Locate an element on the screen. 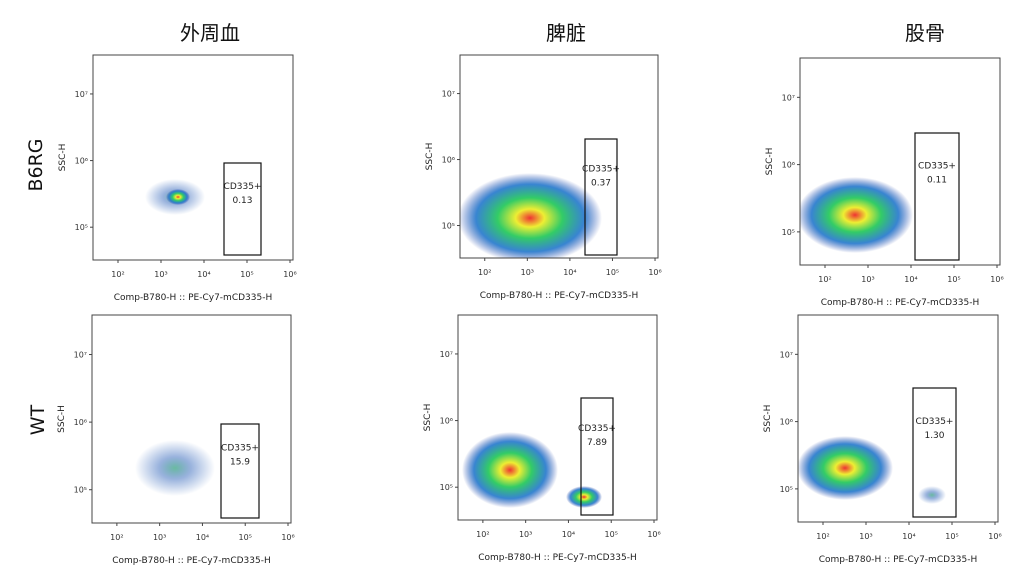 This screenshot has height=581, width=1035. gate-value: 0.37 is located at coordinates (601, 183).